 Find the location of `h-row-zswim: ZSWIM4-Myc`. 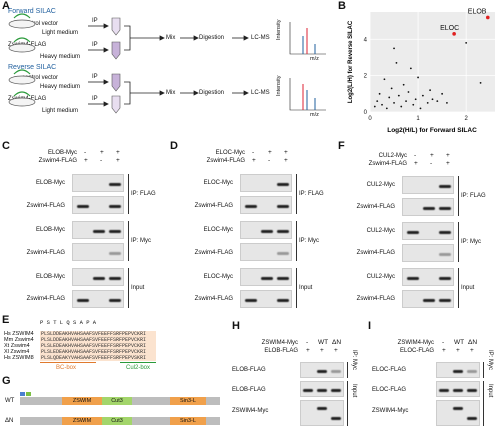

h-row-zswim: ZSWIM4-Myc is located at coordinates (279, 343).